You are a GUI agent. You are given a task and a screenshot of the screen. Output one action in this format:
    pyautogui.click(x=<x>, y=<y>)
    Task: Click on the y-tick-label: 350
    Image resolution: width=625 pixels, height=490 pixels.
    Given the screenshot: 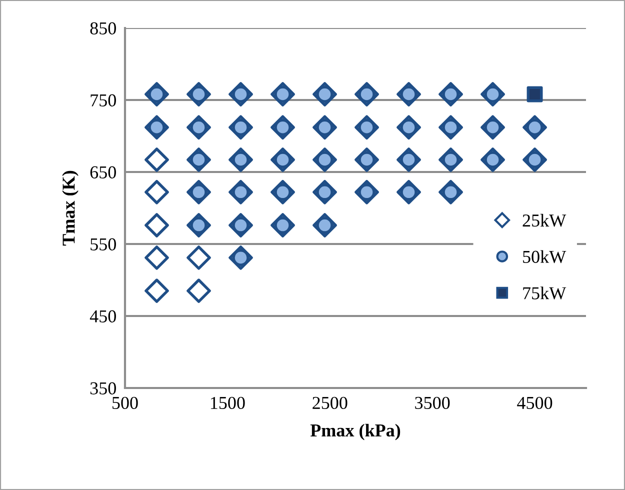 What is the action you would take?
    pyautogui.click(x=103, y=388)
    